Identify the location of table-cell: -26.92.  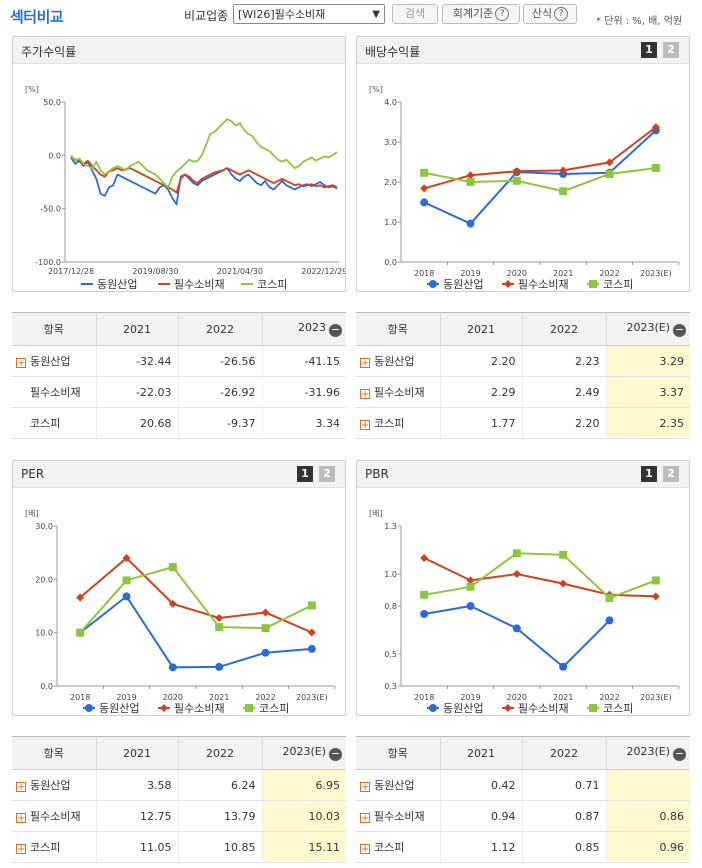
(219, 392).